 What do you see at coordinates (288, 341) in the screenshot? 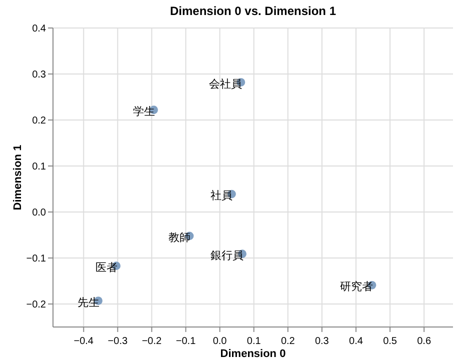
I see `x-tick-label: 0.2` at bounding box center [288, 341].